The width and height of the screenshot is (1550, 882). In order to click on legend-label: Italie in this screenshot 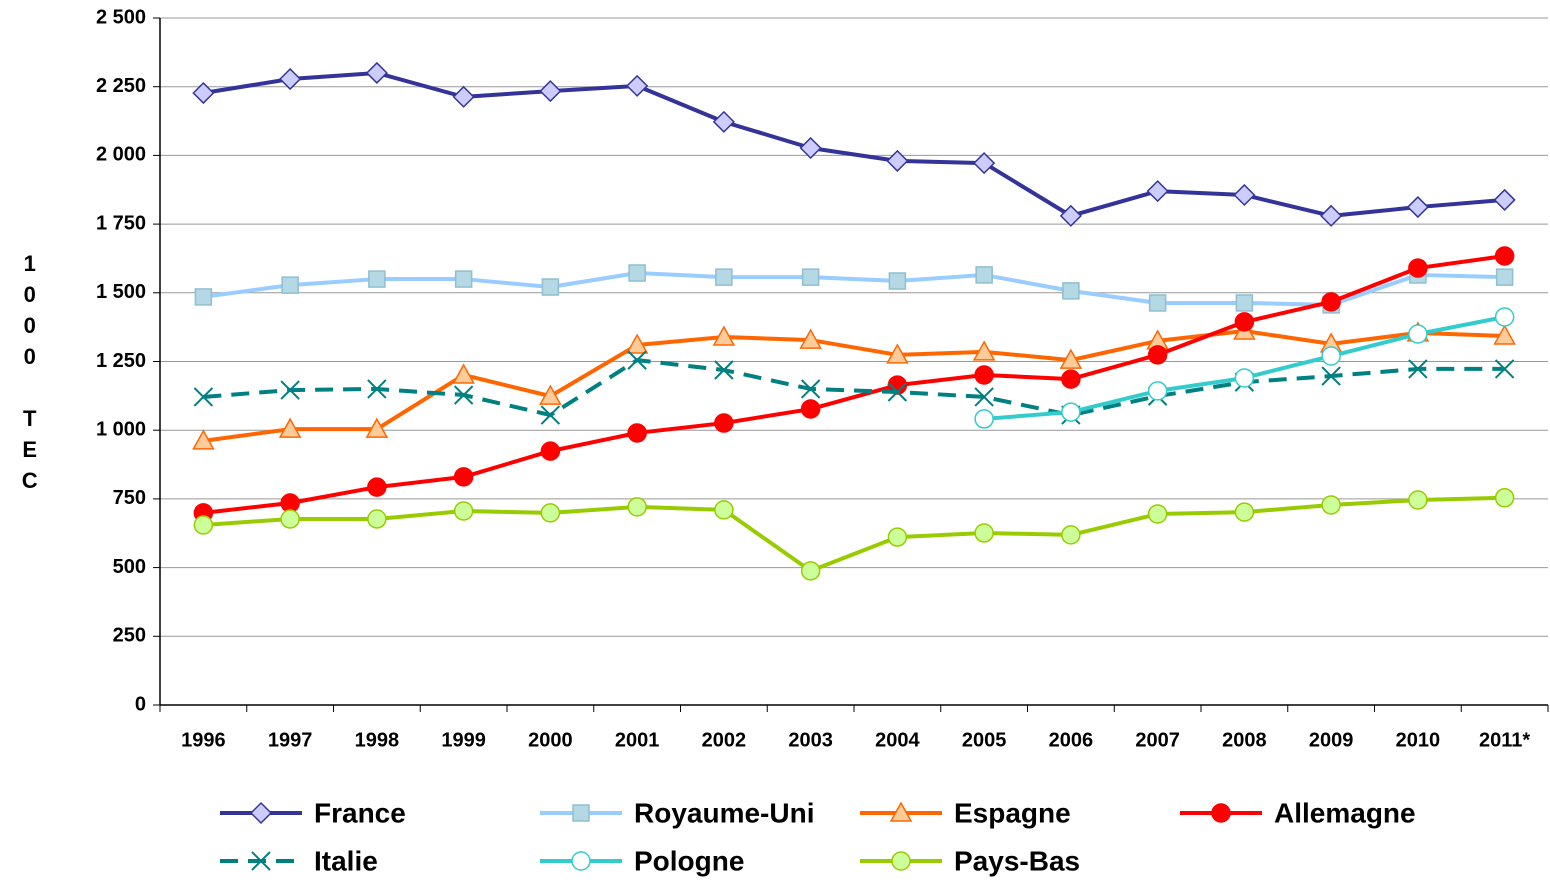, I will do `click(346, 860)`.